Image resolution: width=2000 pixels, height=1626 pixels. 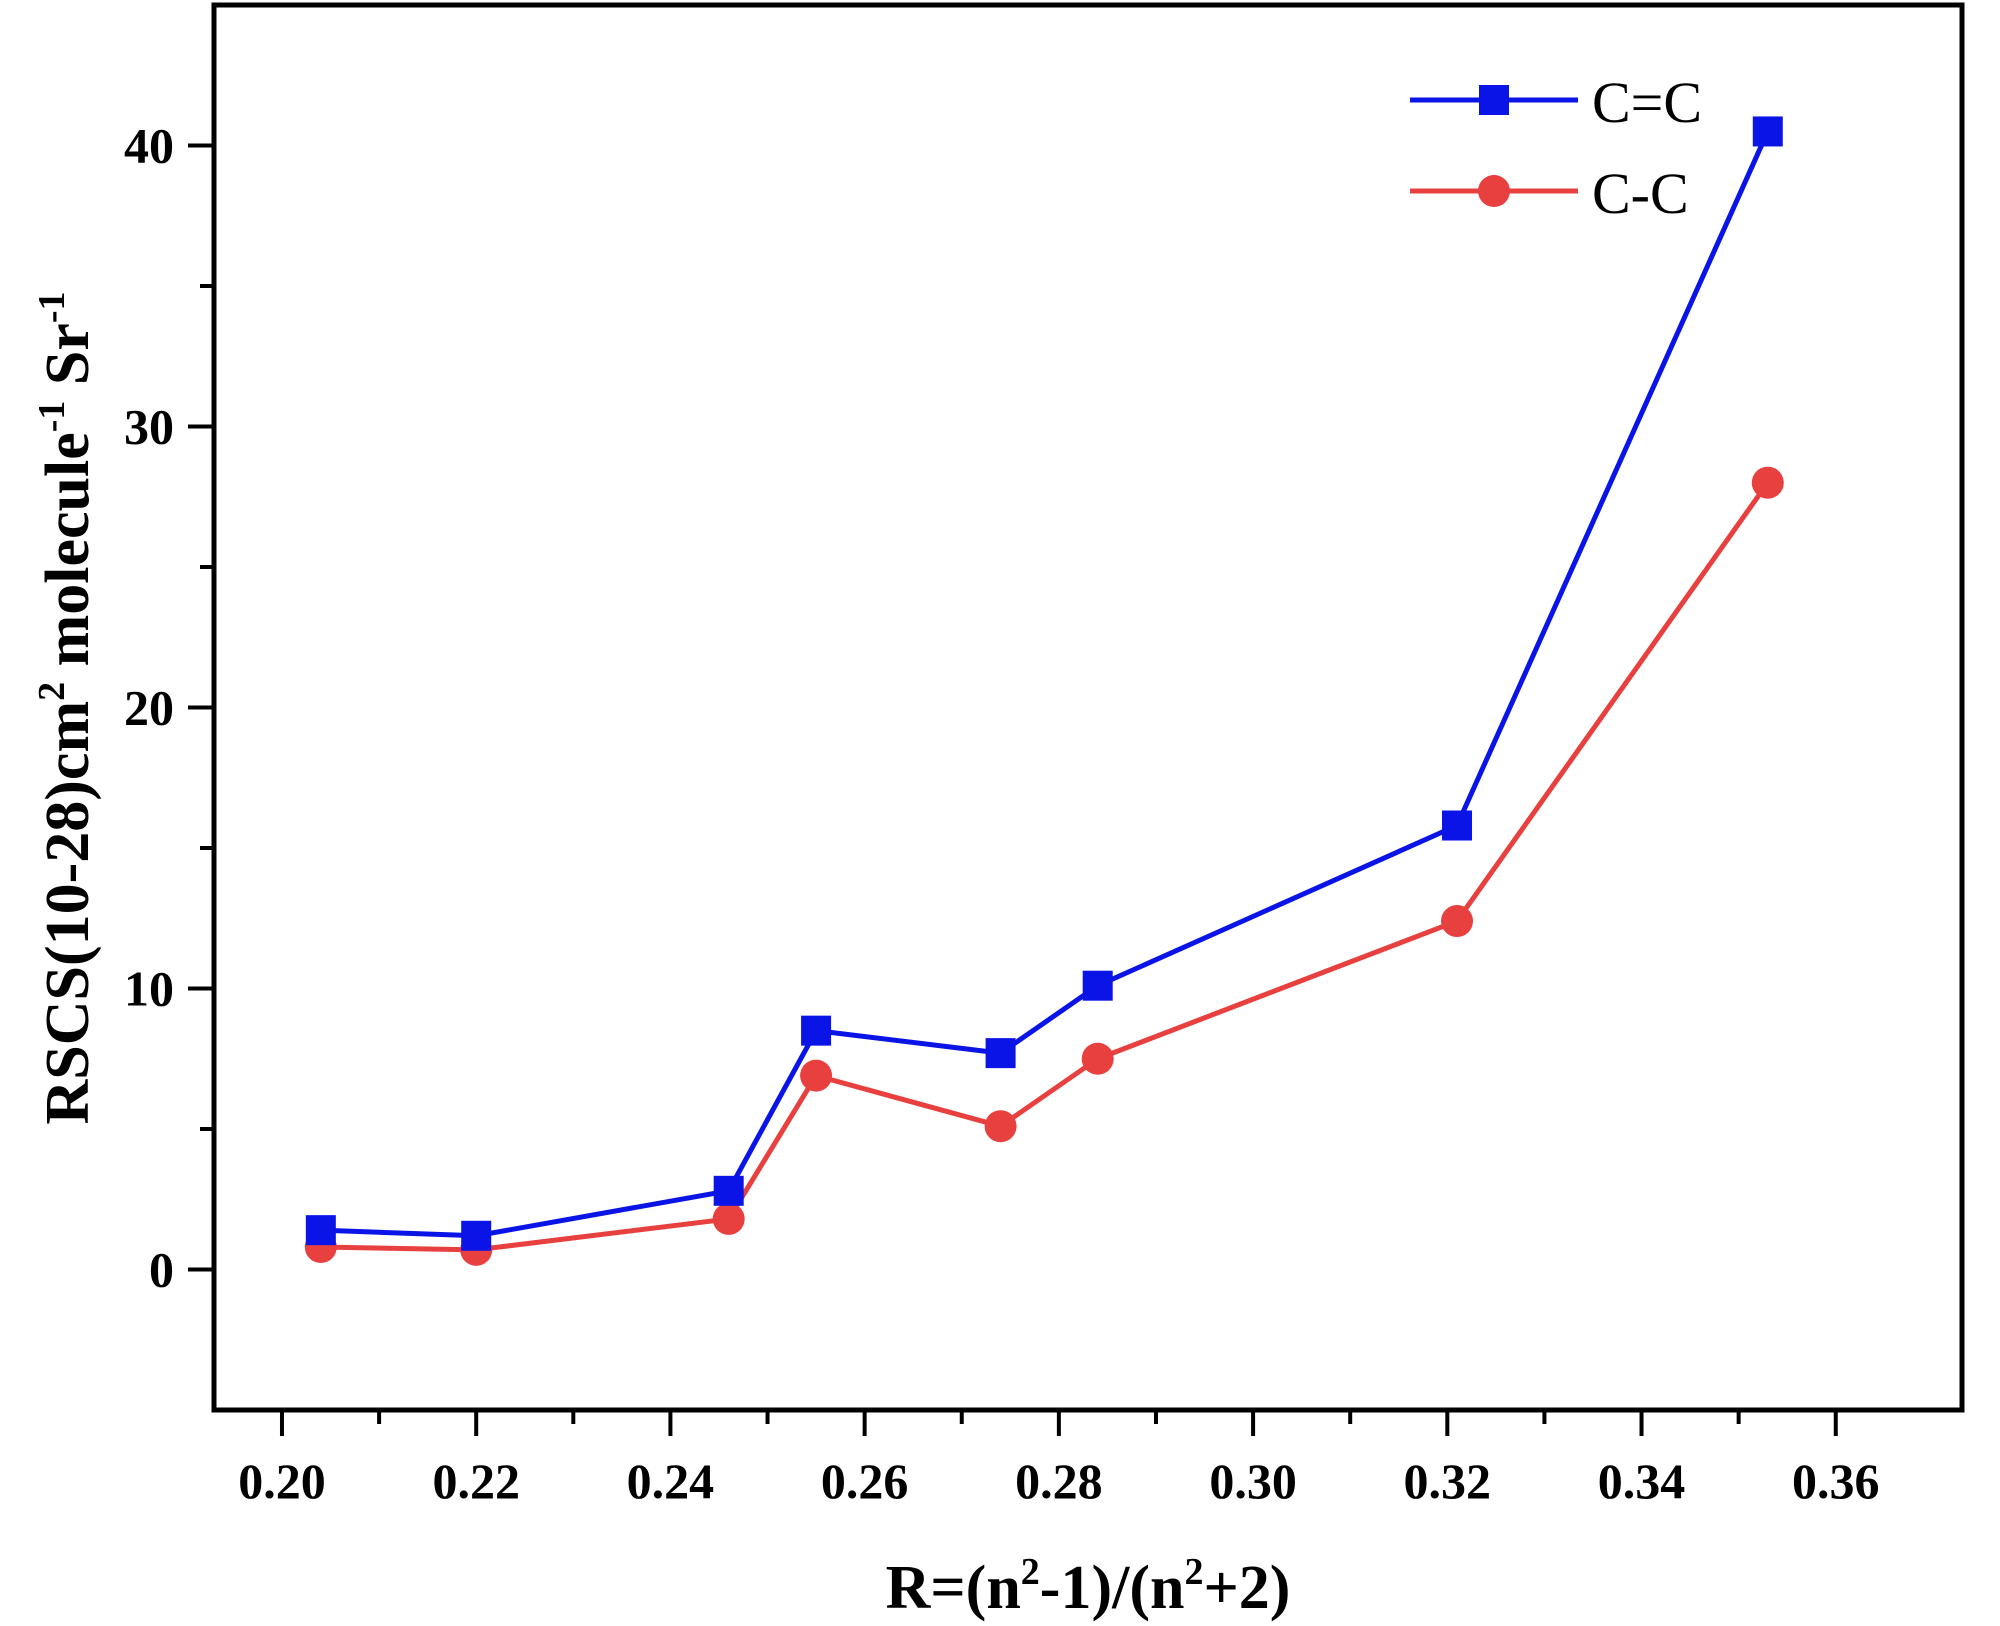 What do you see at coordinates (476, 1481) in the screenshot?
I see `x-tick-label: 0.22` at bounding box center [476, 1481].